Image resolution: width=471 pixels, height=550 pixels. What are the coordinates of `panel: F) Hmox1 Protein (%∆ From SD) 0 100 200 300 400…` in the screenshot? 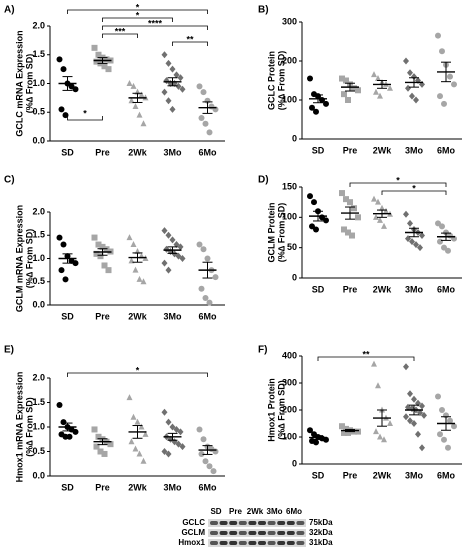 It's located at (360, 412).